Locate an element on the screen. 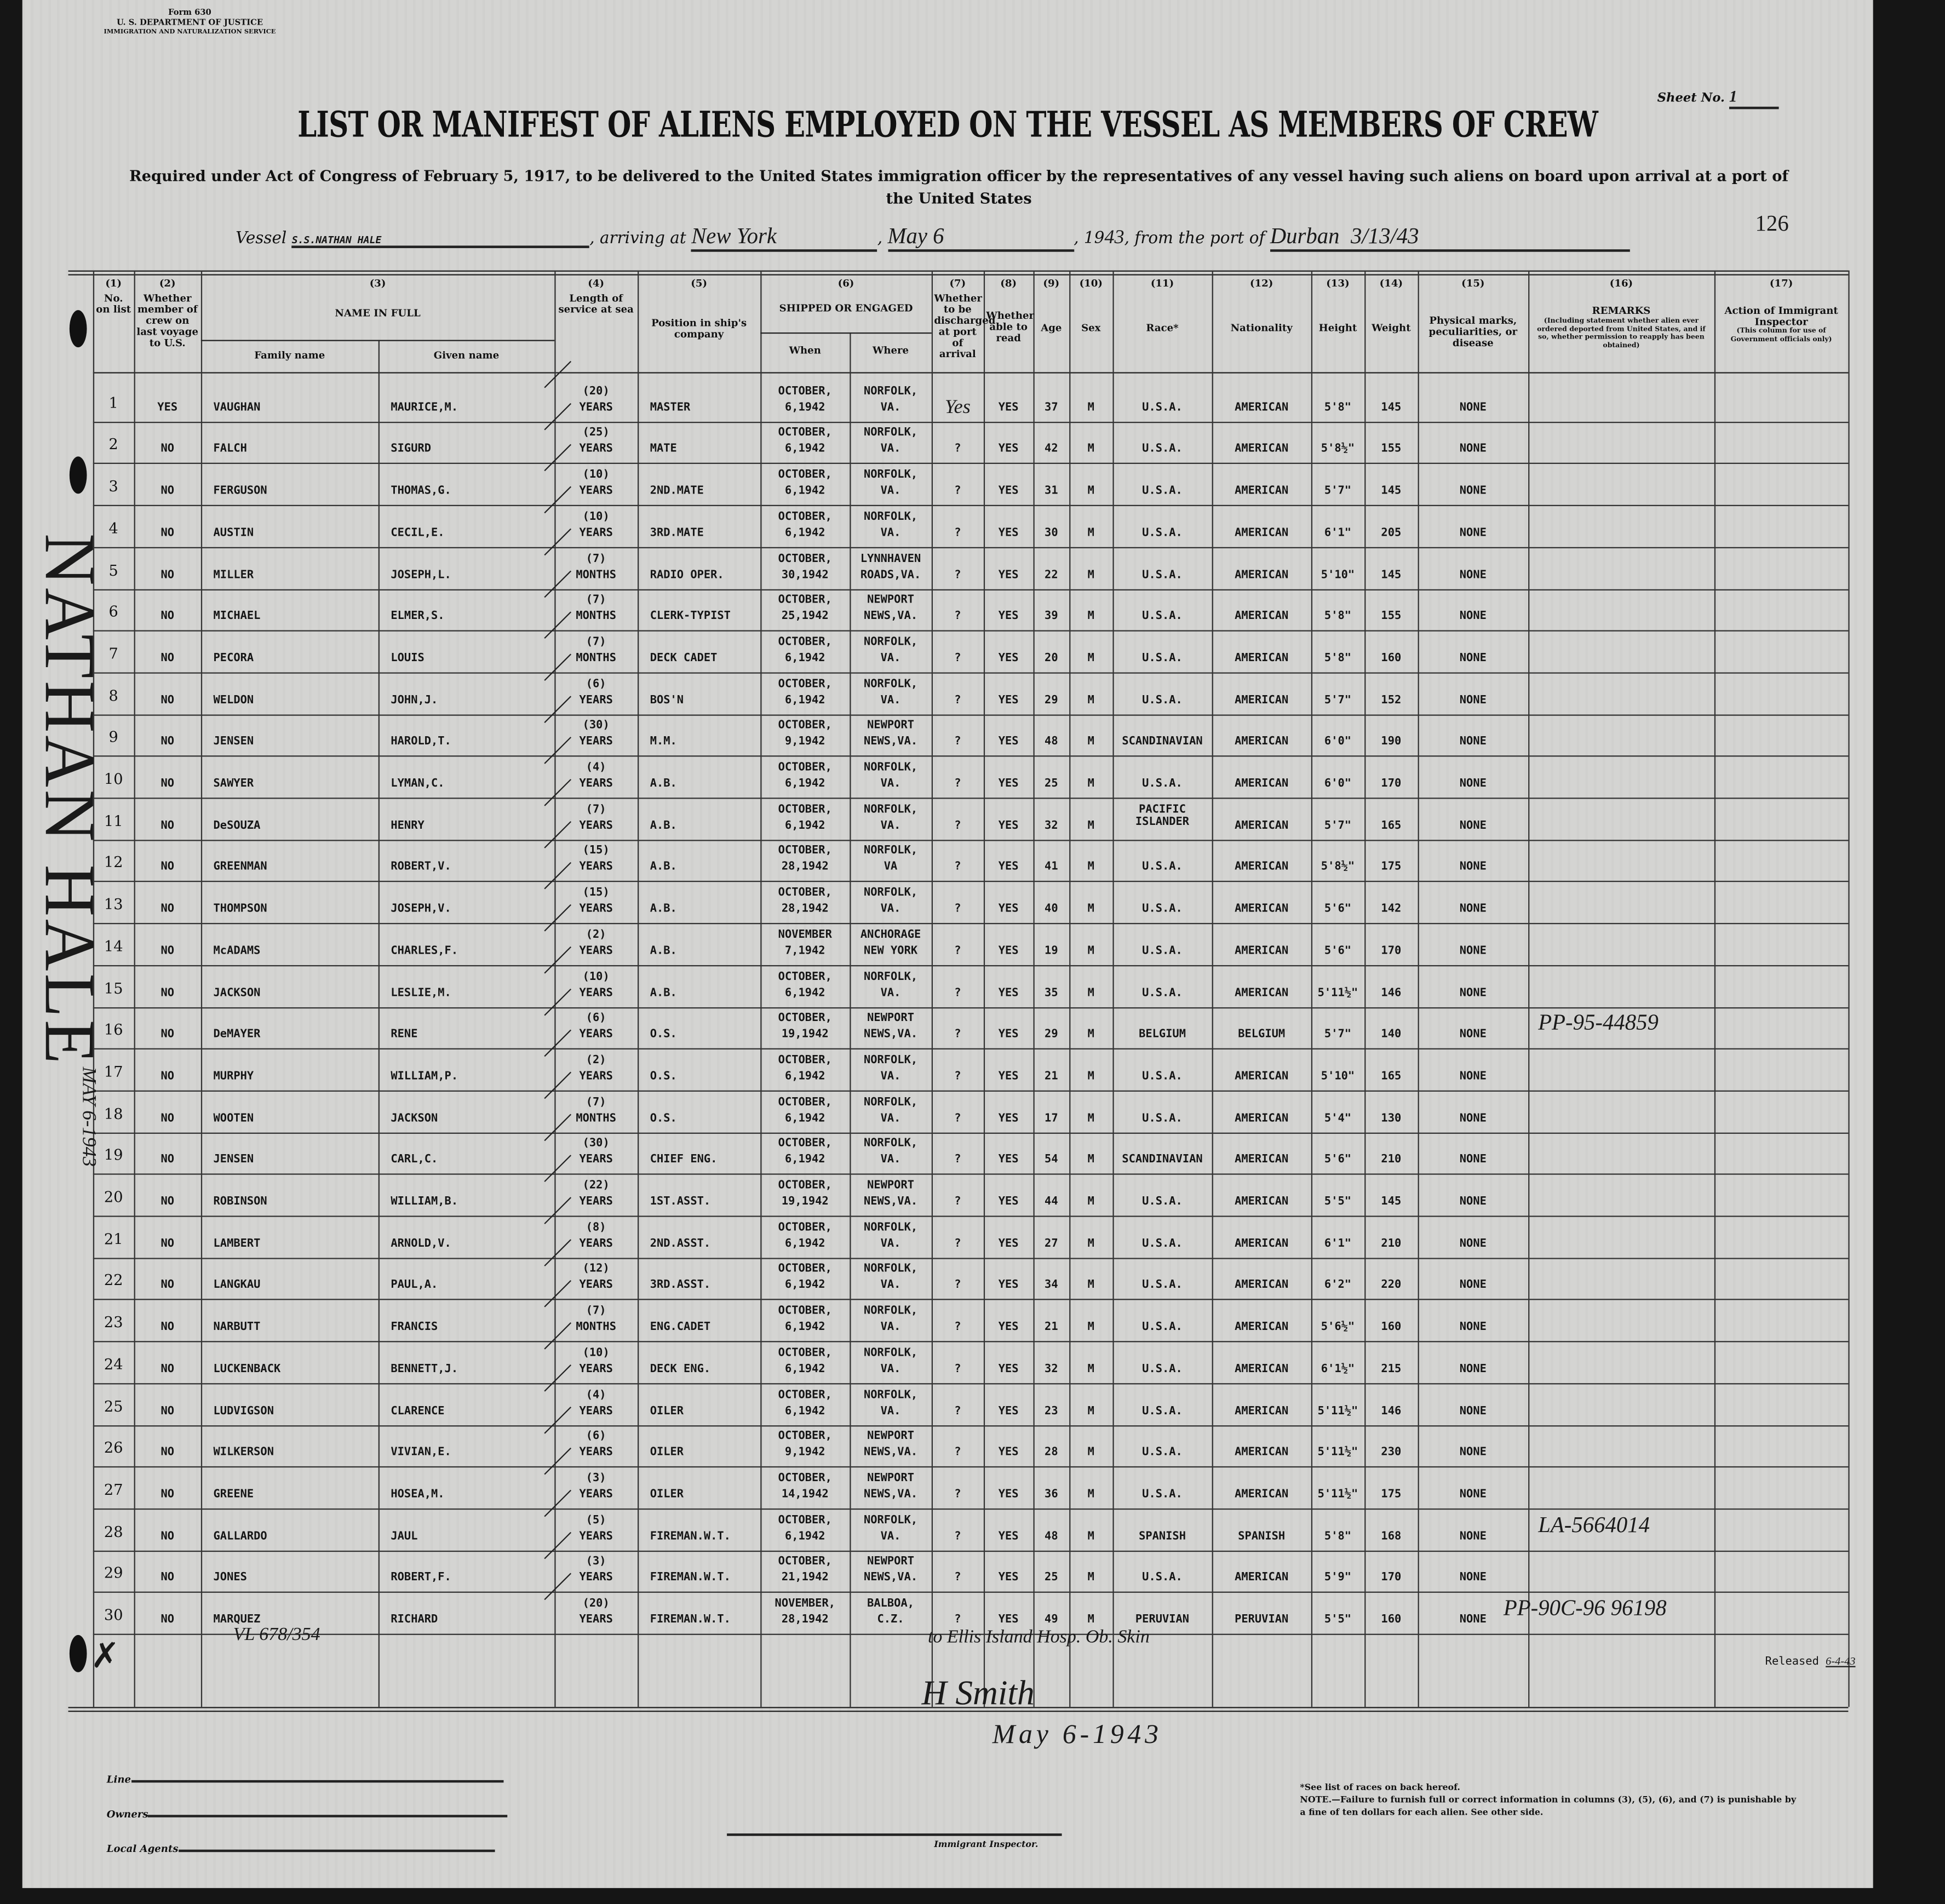 The height and width of the screenshot is (1904, 1945). header-when: When is located at coordinates (805, 349).